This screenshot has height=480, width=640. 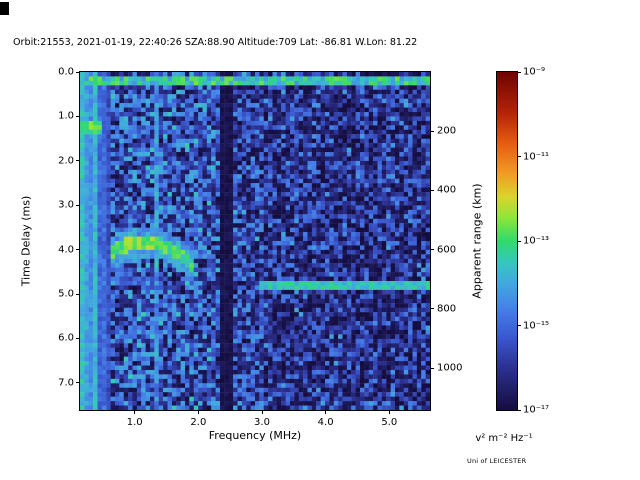 What do you see at coordinates (66, 383) in the screenshot?
I see `y-tick-label: 7.0` at bounding box center [66, 383].